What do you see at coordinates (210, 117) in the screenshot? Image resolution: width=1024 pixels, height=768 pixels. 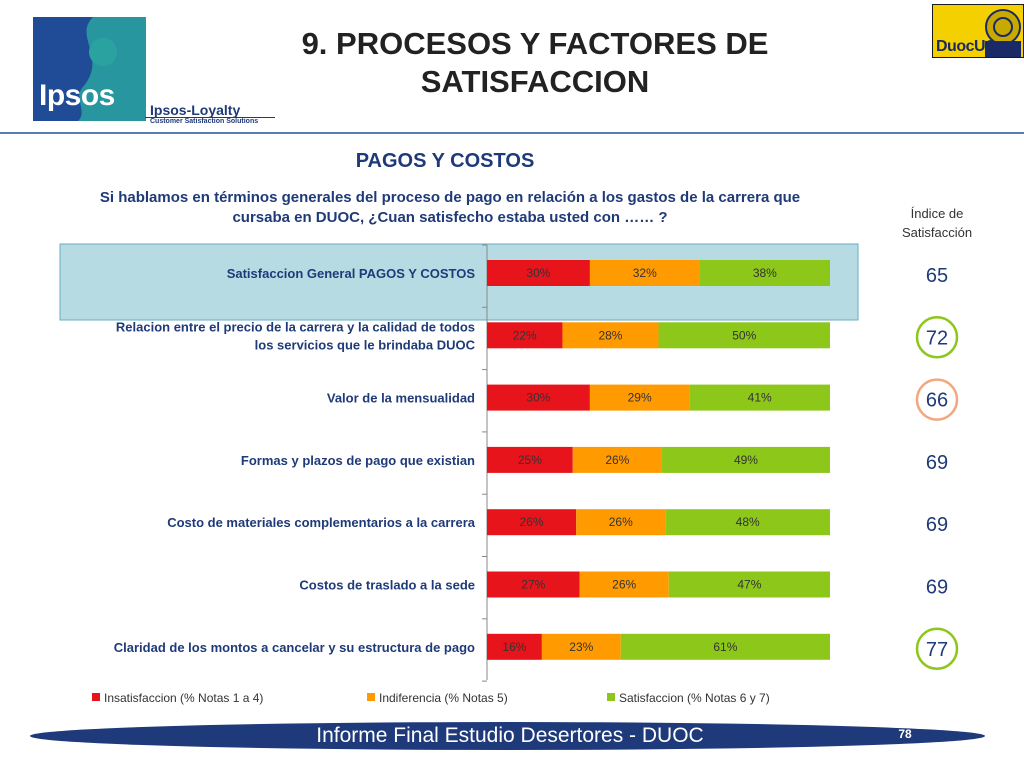 I see `ipsos-loyalty-divider` at bounding box center [210, 117].